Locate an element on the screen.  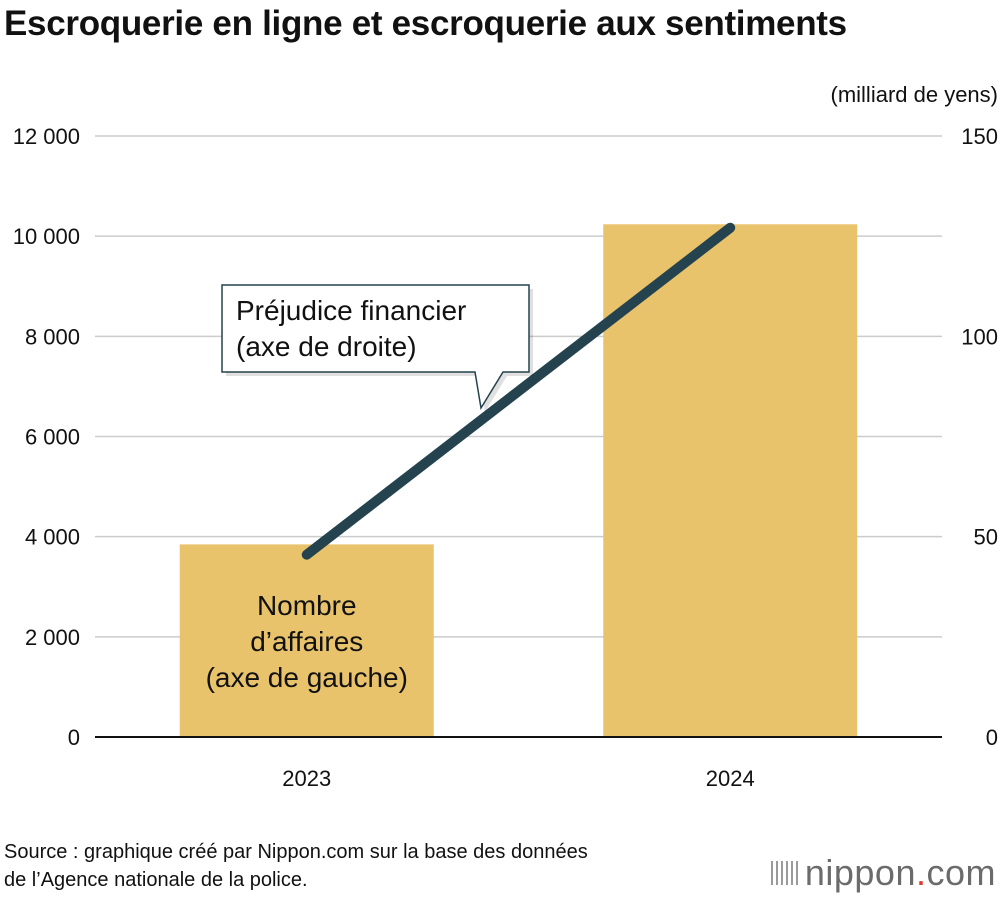
bar-series-label: (axe de gauche) is located at coordinates (307, 677).